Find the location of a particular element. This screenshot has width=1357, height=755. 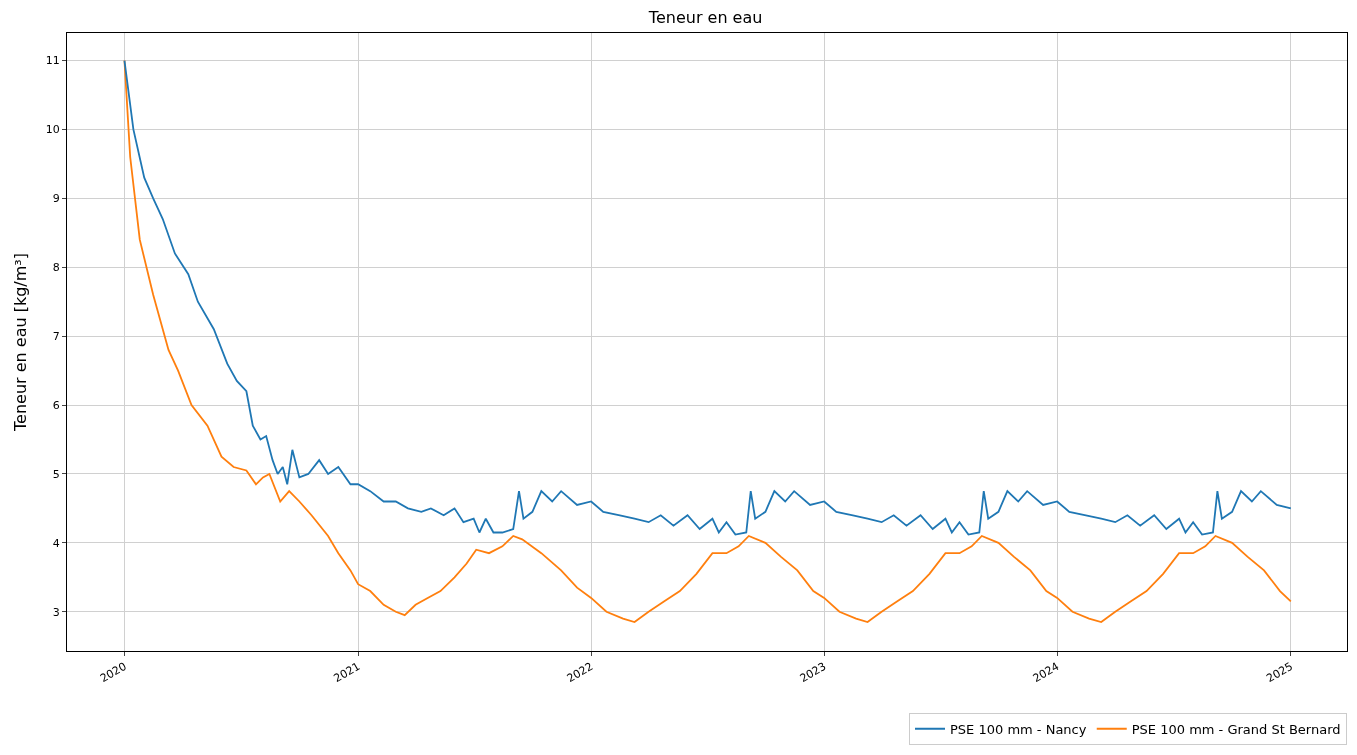

chart-title: Teneur en eau is located at coordinates (705, 17).